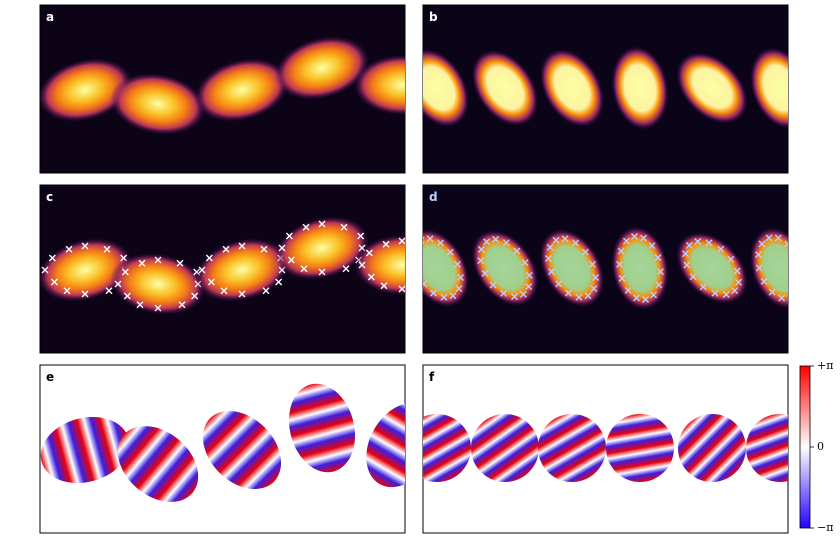 The width and height of the screenshot is (840, 541). Describe the element at coordinates (433, 197) in the screenshot. I see `panel-label: d` at that location.